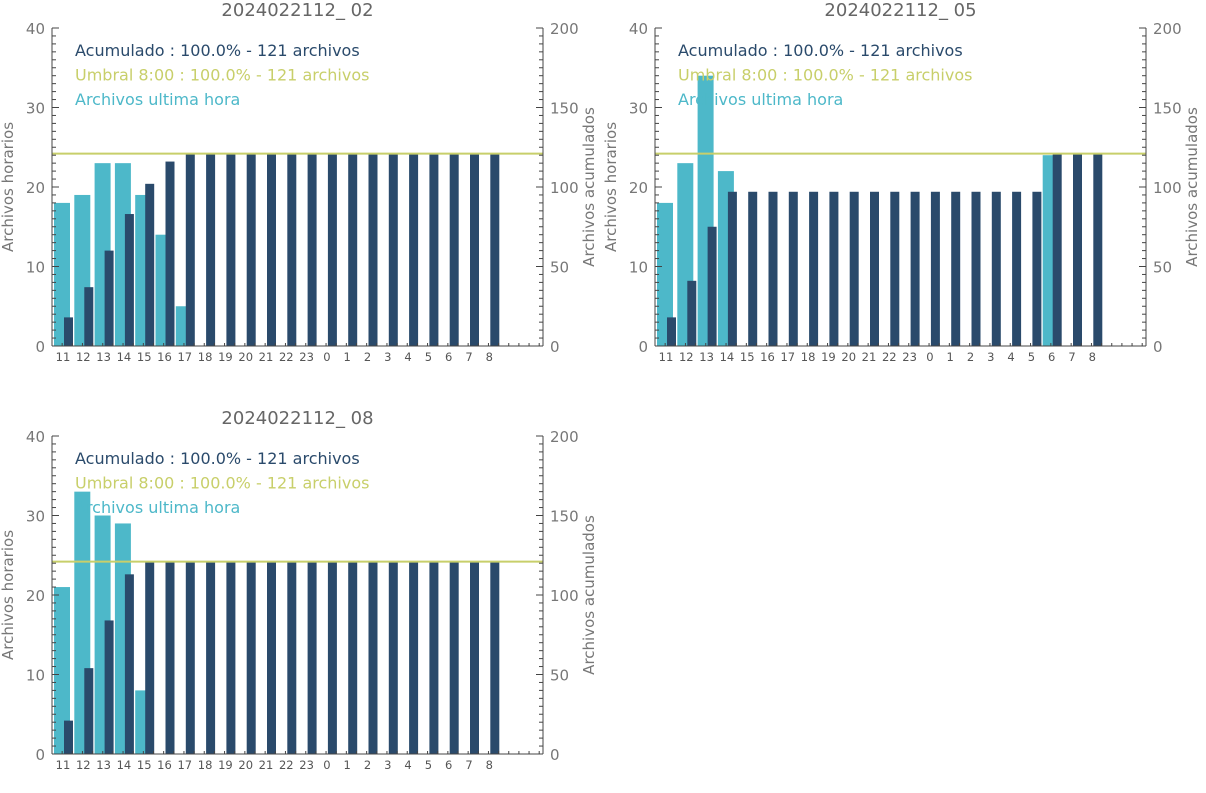 The image size is (1206, 793). Describe the element at coordinates (326, 357) in the screenshot. I see `x-tick-label: 0` at that location.